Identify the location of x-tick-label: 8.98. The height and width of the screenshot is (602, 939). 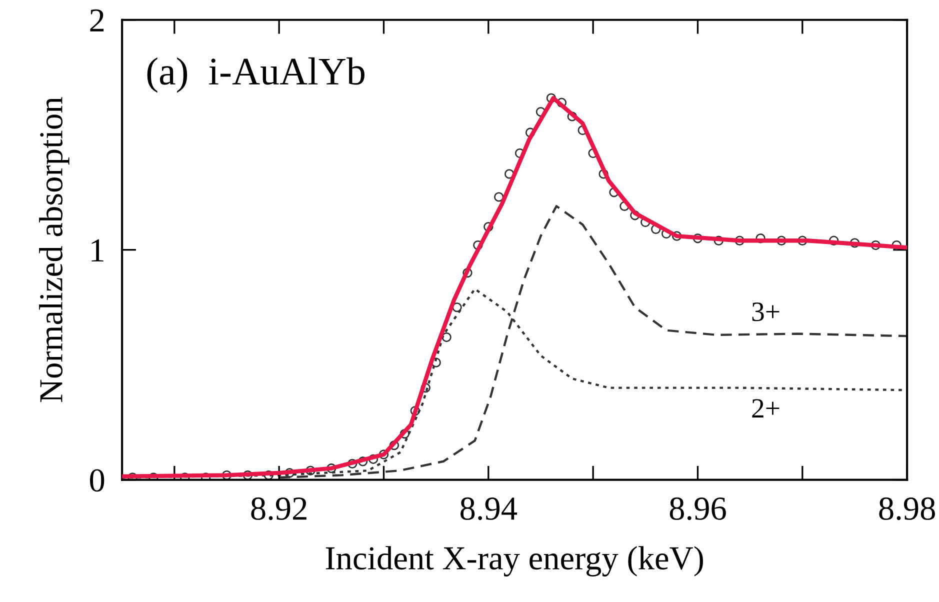
(907, 508).